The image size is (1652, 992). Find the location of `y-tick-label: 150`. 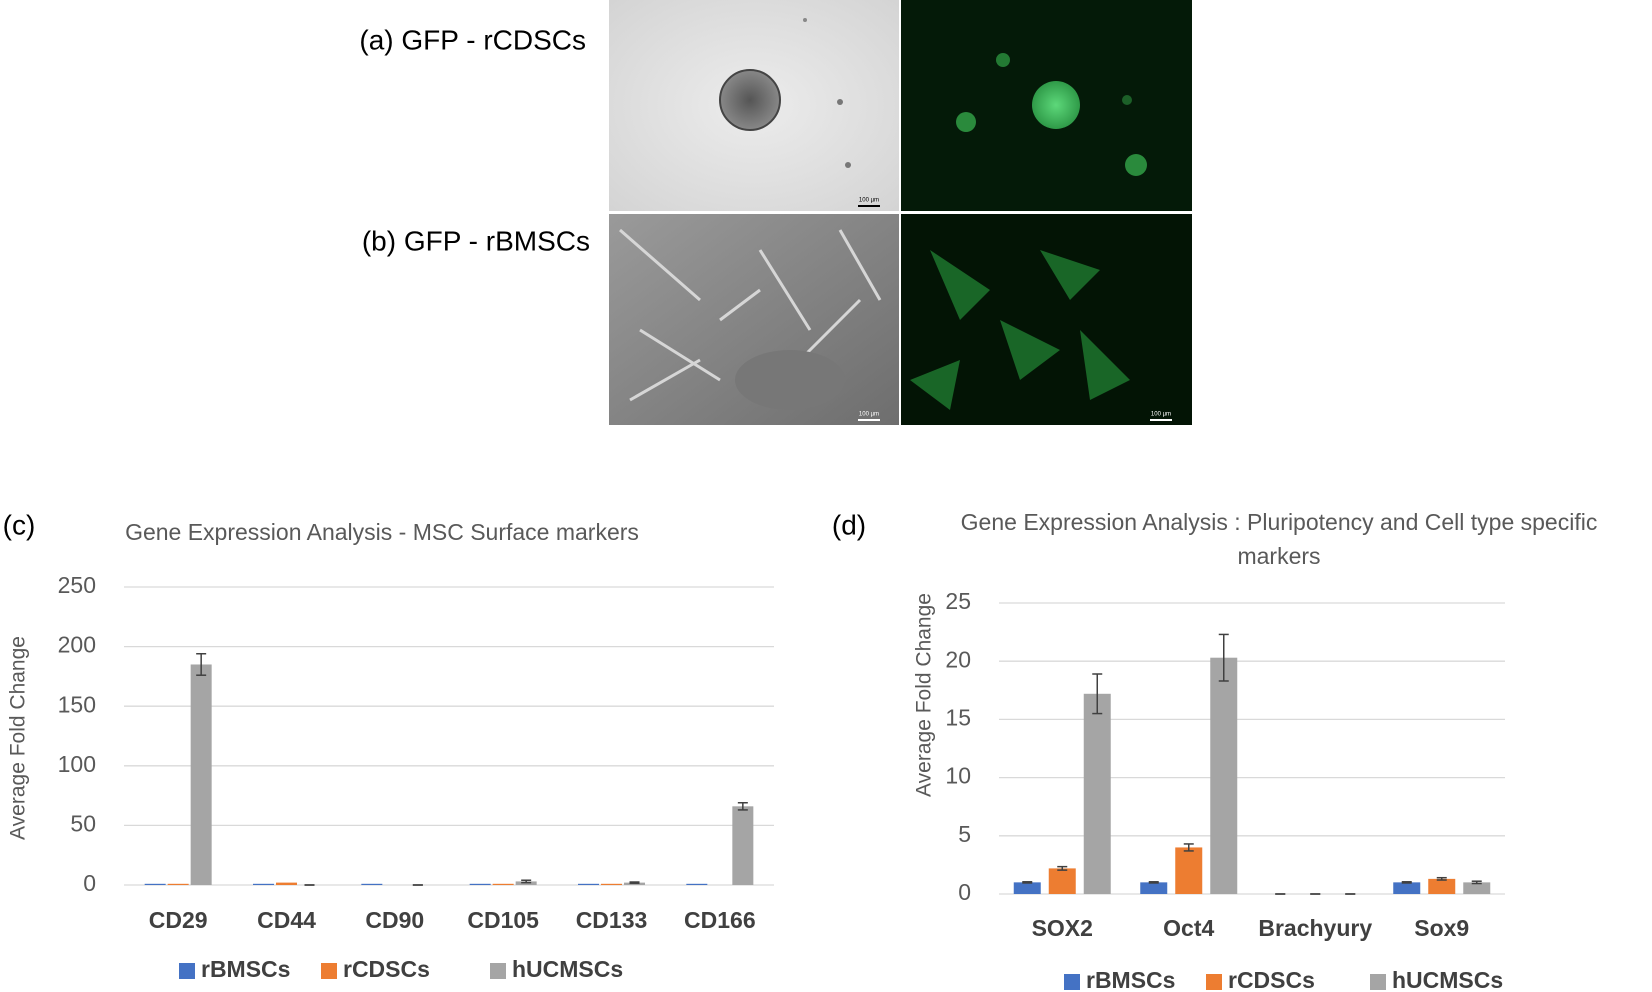

y-tick-label: 150 is located at coordinates (77, 704).